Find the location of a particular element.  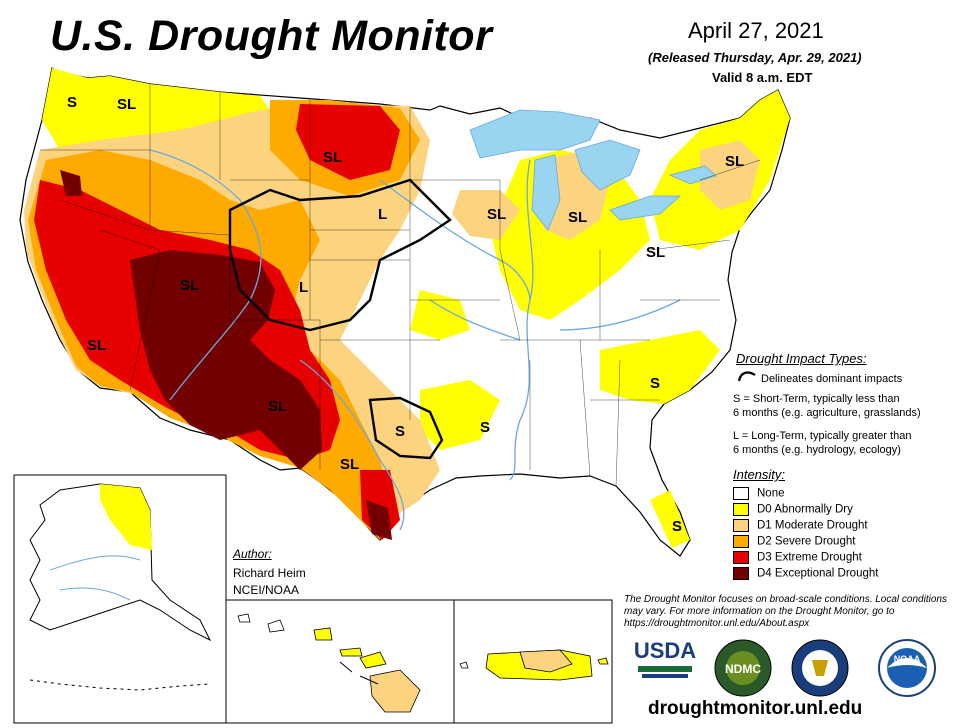

noaa-logo-text: NOAA is located at coordinates (907, 659).